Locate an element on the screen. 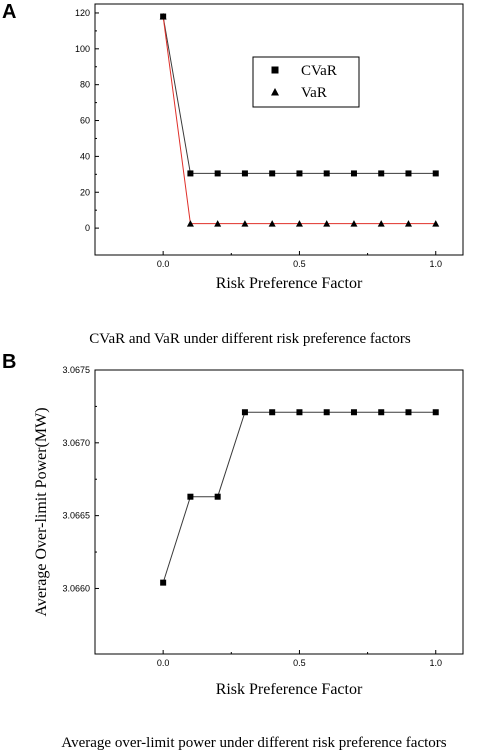  chart-b-y-tick-label: 3.0675 is located at coordinates (76, 370).